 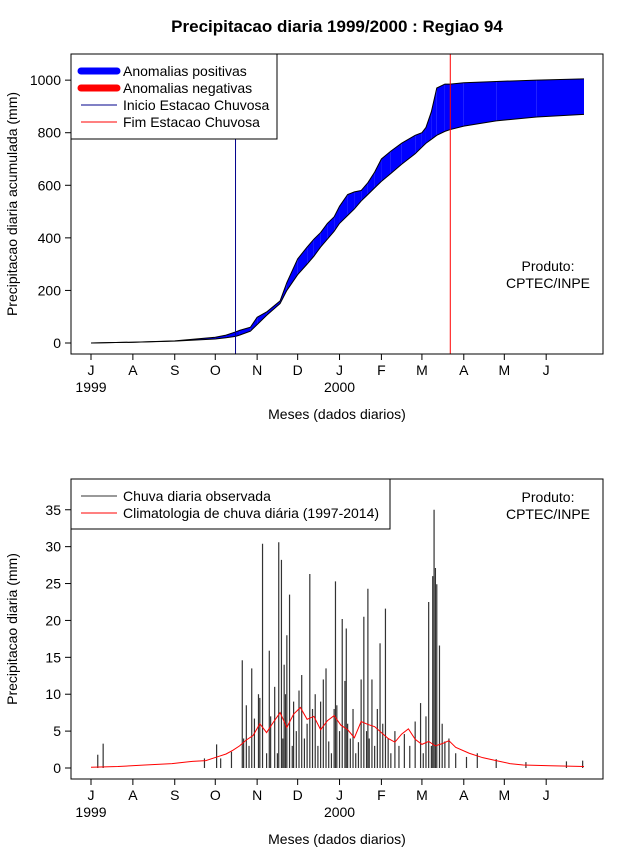 What do you see at coordinates (196, 105) in the screenshot?
I see `legend-label: Inicio Estacao Chuvosa` at bounding box center [196, 105].